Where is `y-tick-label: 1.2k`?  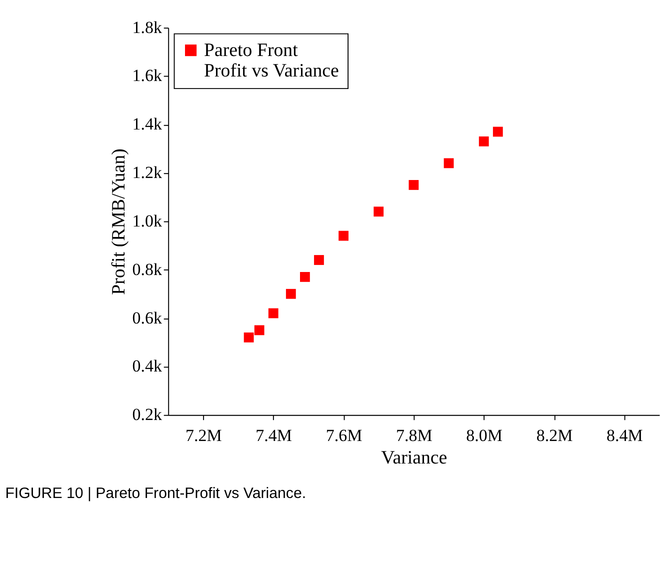 y-tick-label: 1.2k is located at coordinates (147, 172).